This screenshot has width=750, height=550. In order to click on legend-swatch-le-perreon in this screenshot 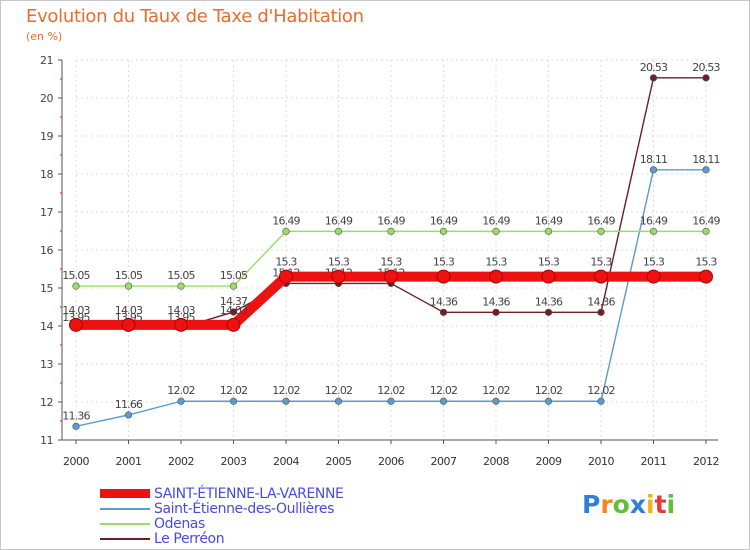, I will do `click(125, 538)`.